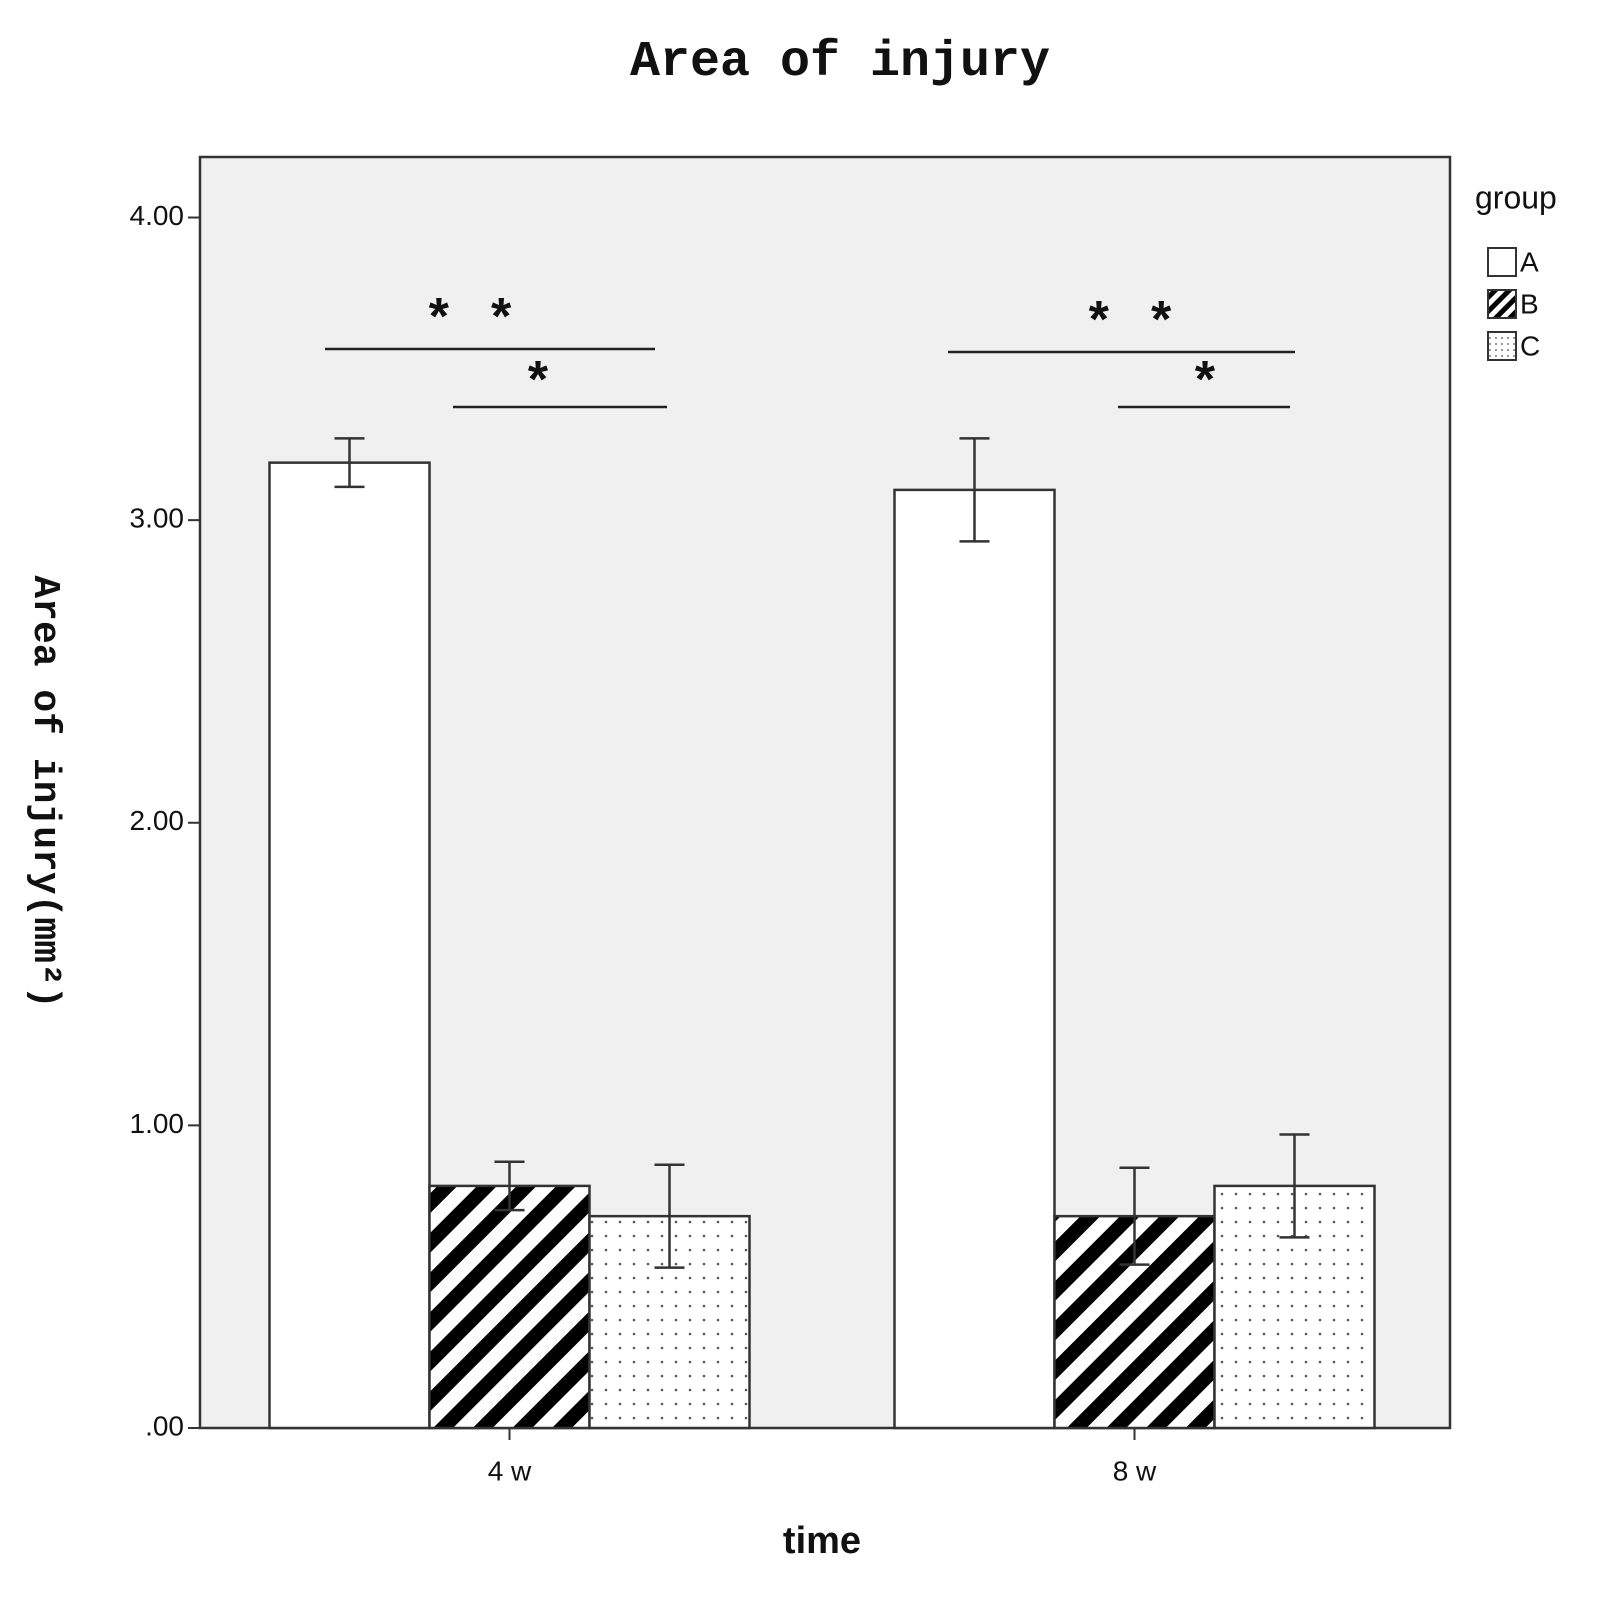 This screenshot has width=1599, height=1606. Describe the element at coordinates (840, 62) in the screenshot. I see `chart-title: Area of injury` at that location.